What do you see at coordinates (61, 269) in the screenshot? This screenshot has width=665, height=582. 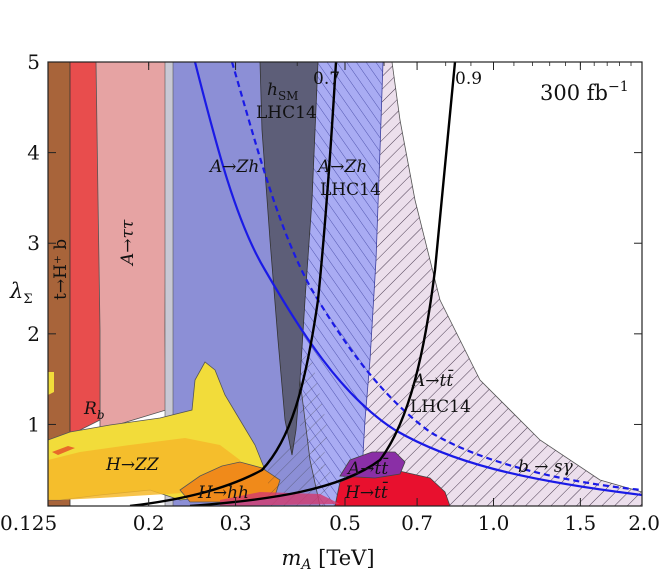 I see `label-t-hb: t→H⁺ b` at bounding box center [61, 269].